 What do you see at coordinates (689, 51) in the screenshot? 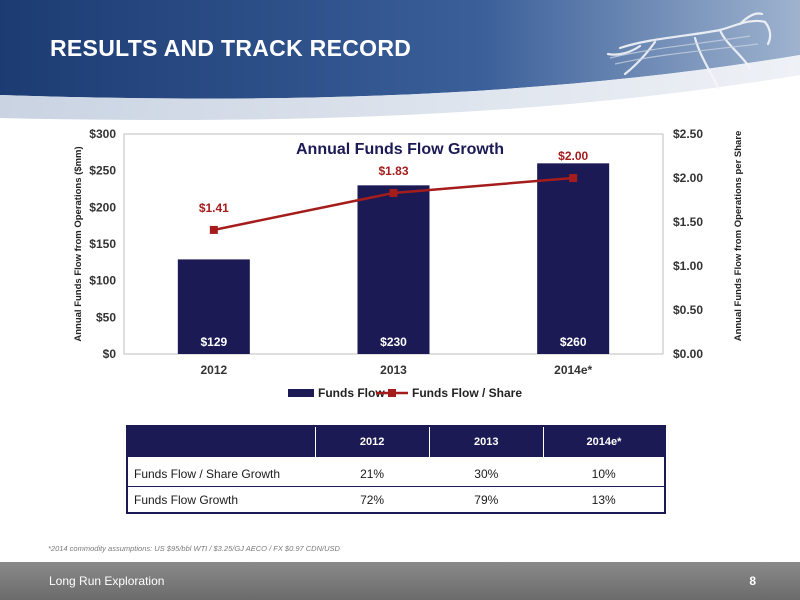
I see `horse-logo-icon` at bounding box center [689, 51].